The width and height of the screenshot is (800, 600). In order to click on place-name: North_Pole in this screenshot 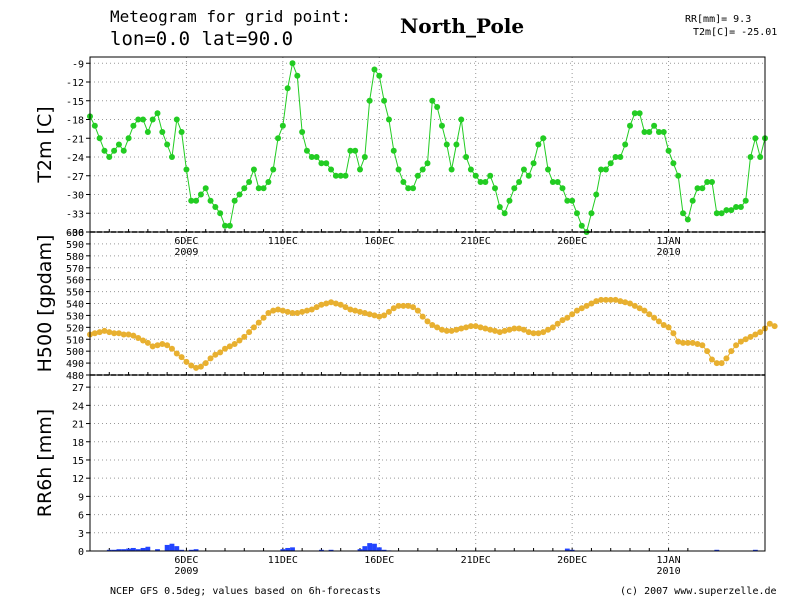, I will do `click(462, 26)`.